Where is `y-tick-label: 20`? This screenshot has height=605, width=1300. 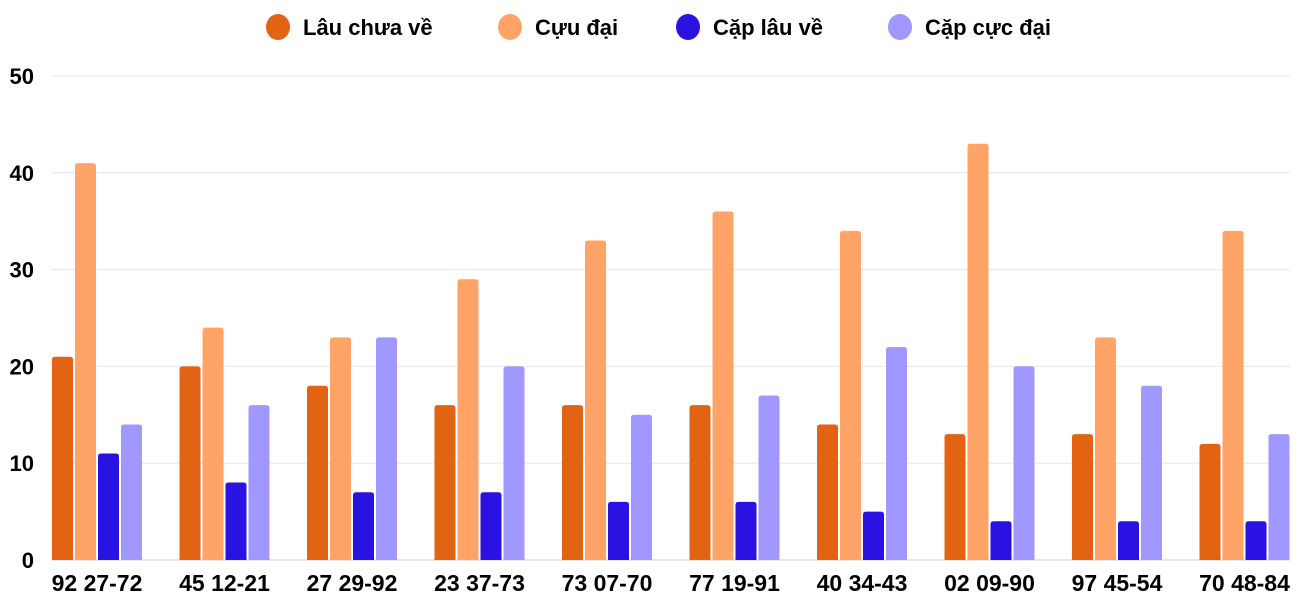
y-tick-label: 20 is located at coordinates (22, 366).